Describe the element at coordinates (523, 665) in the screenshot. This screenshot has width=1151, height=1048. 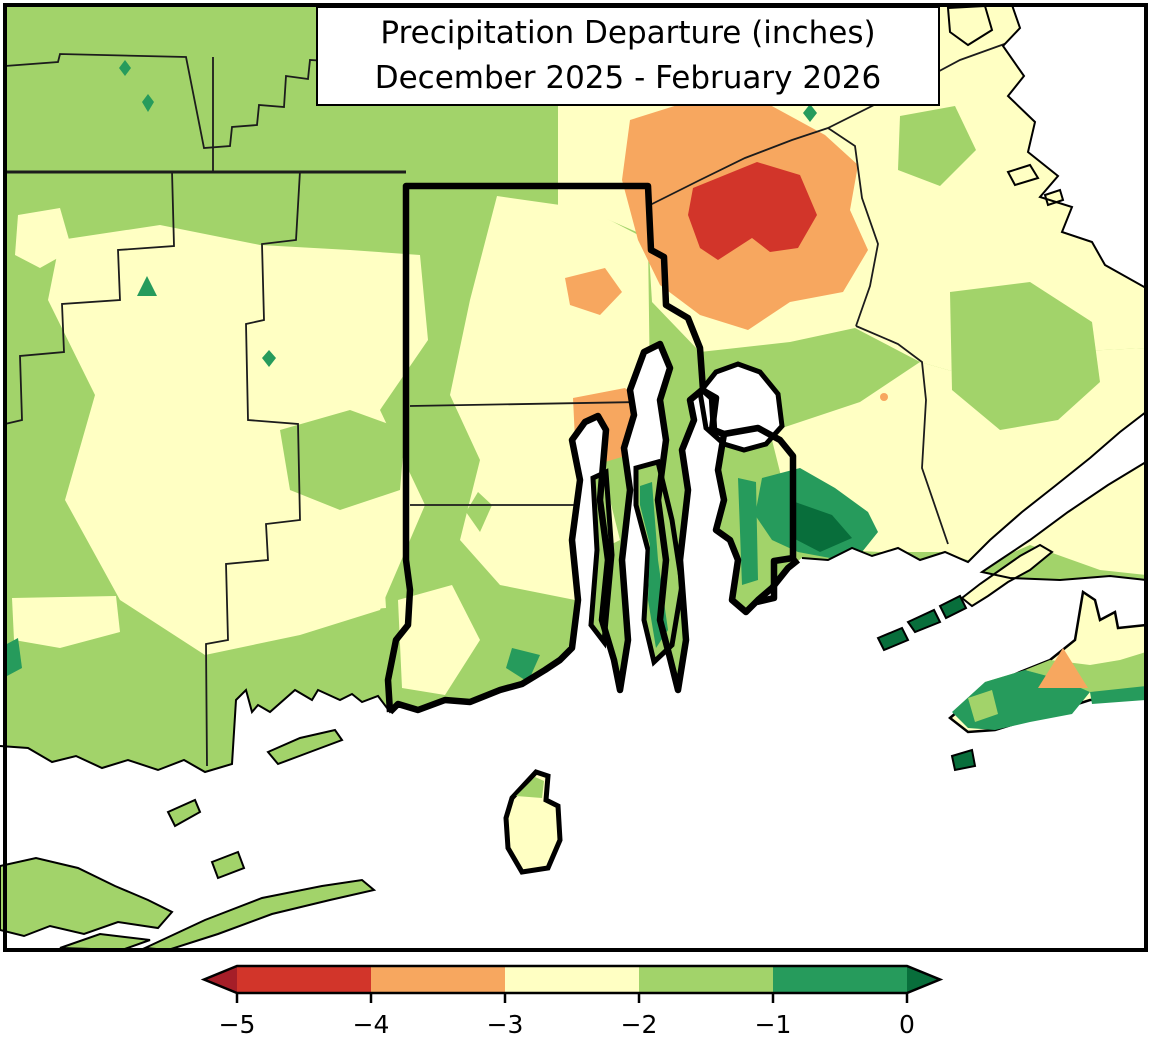
I see `contour-dkgreen-southshore` at that location.